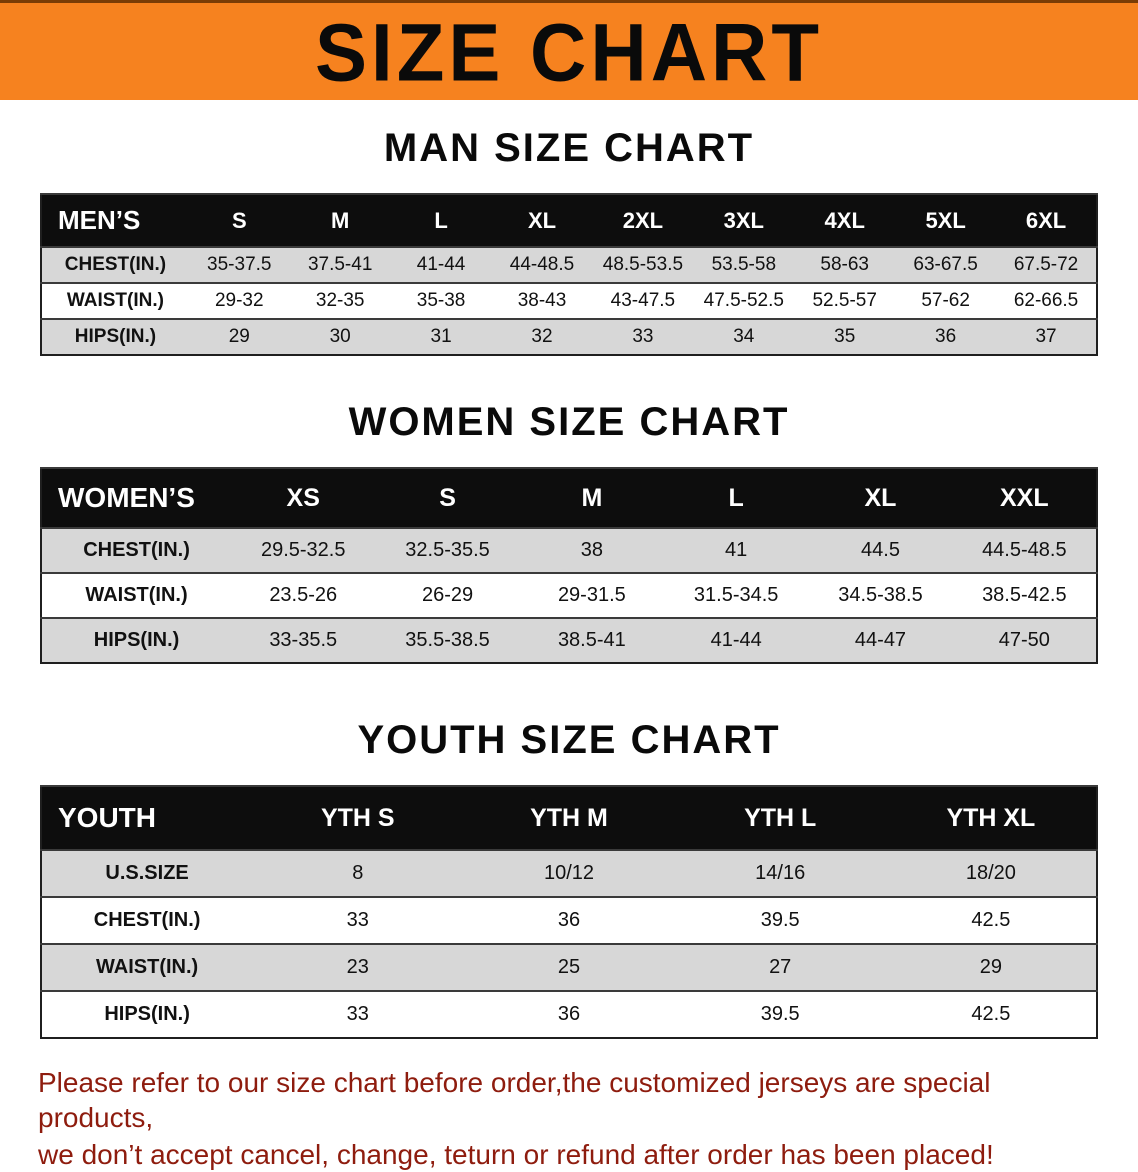  Describe the element at coordinates (592, 550) in the screenshot. I see `value-cell: 38` at that location.